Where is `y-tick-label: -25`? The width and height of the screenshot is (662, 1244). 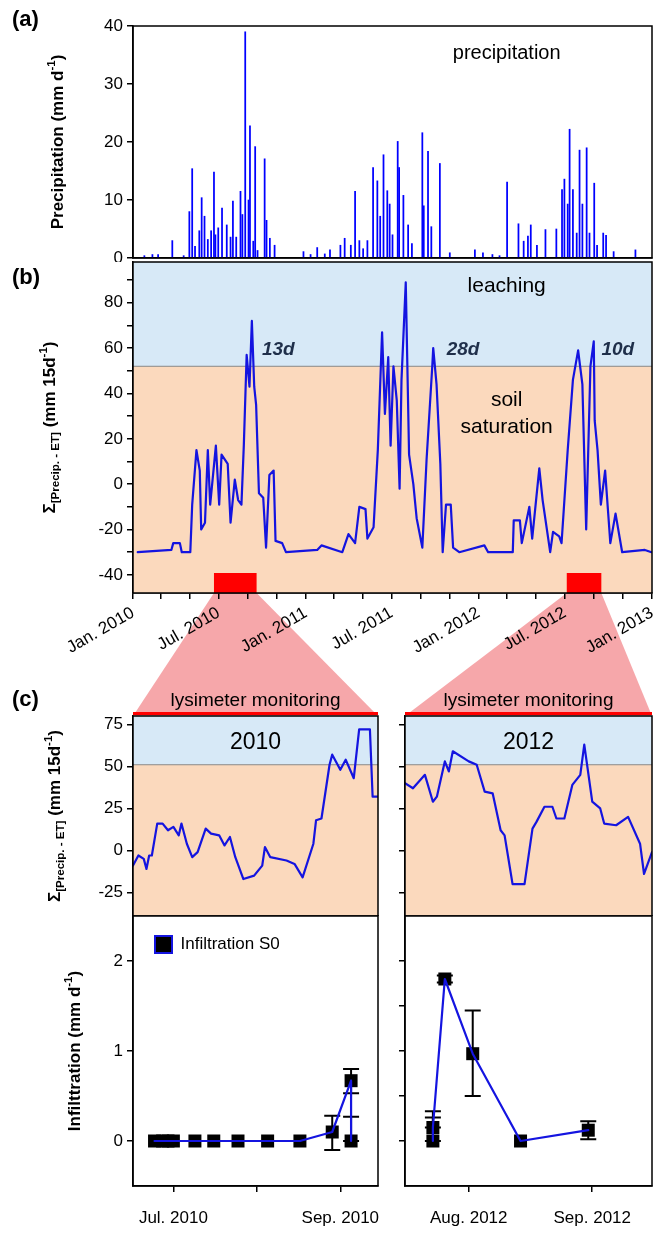
y-tick-label: -25 is located at coordinates (110, 892).